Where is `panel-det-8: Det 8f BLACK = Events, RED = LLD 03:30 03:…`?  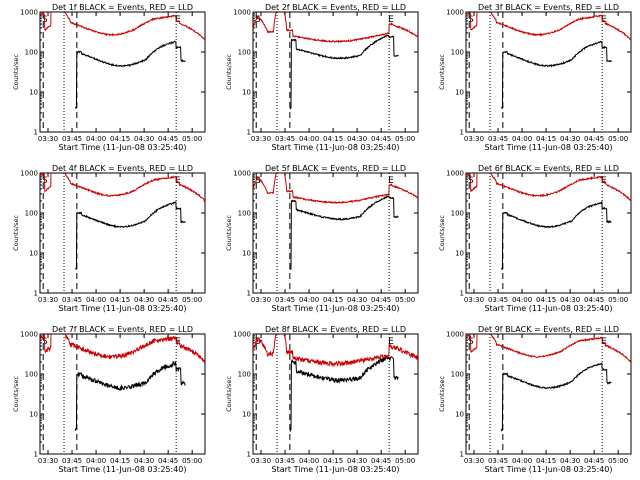
panel-det-8: Det 8f BLACK = Events, RED = LLD 03:30 03:… is located at coordinates (322, 399).